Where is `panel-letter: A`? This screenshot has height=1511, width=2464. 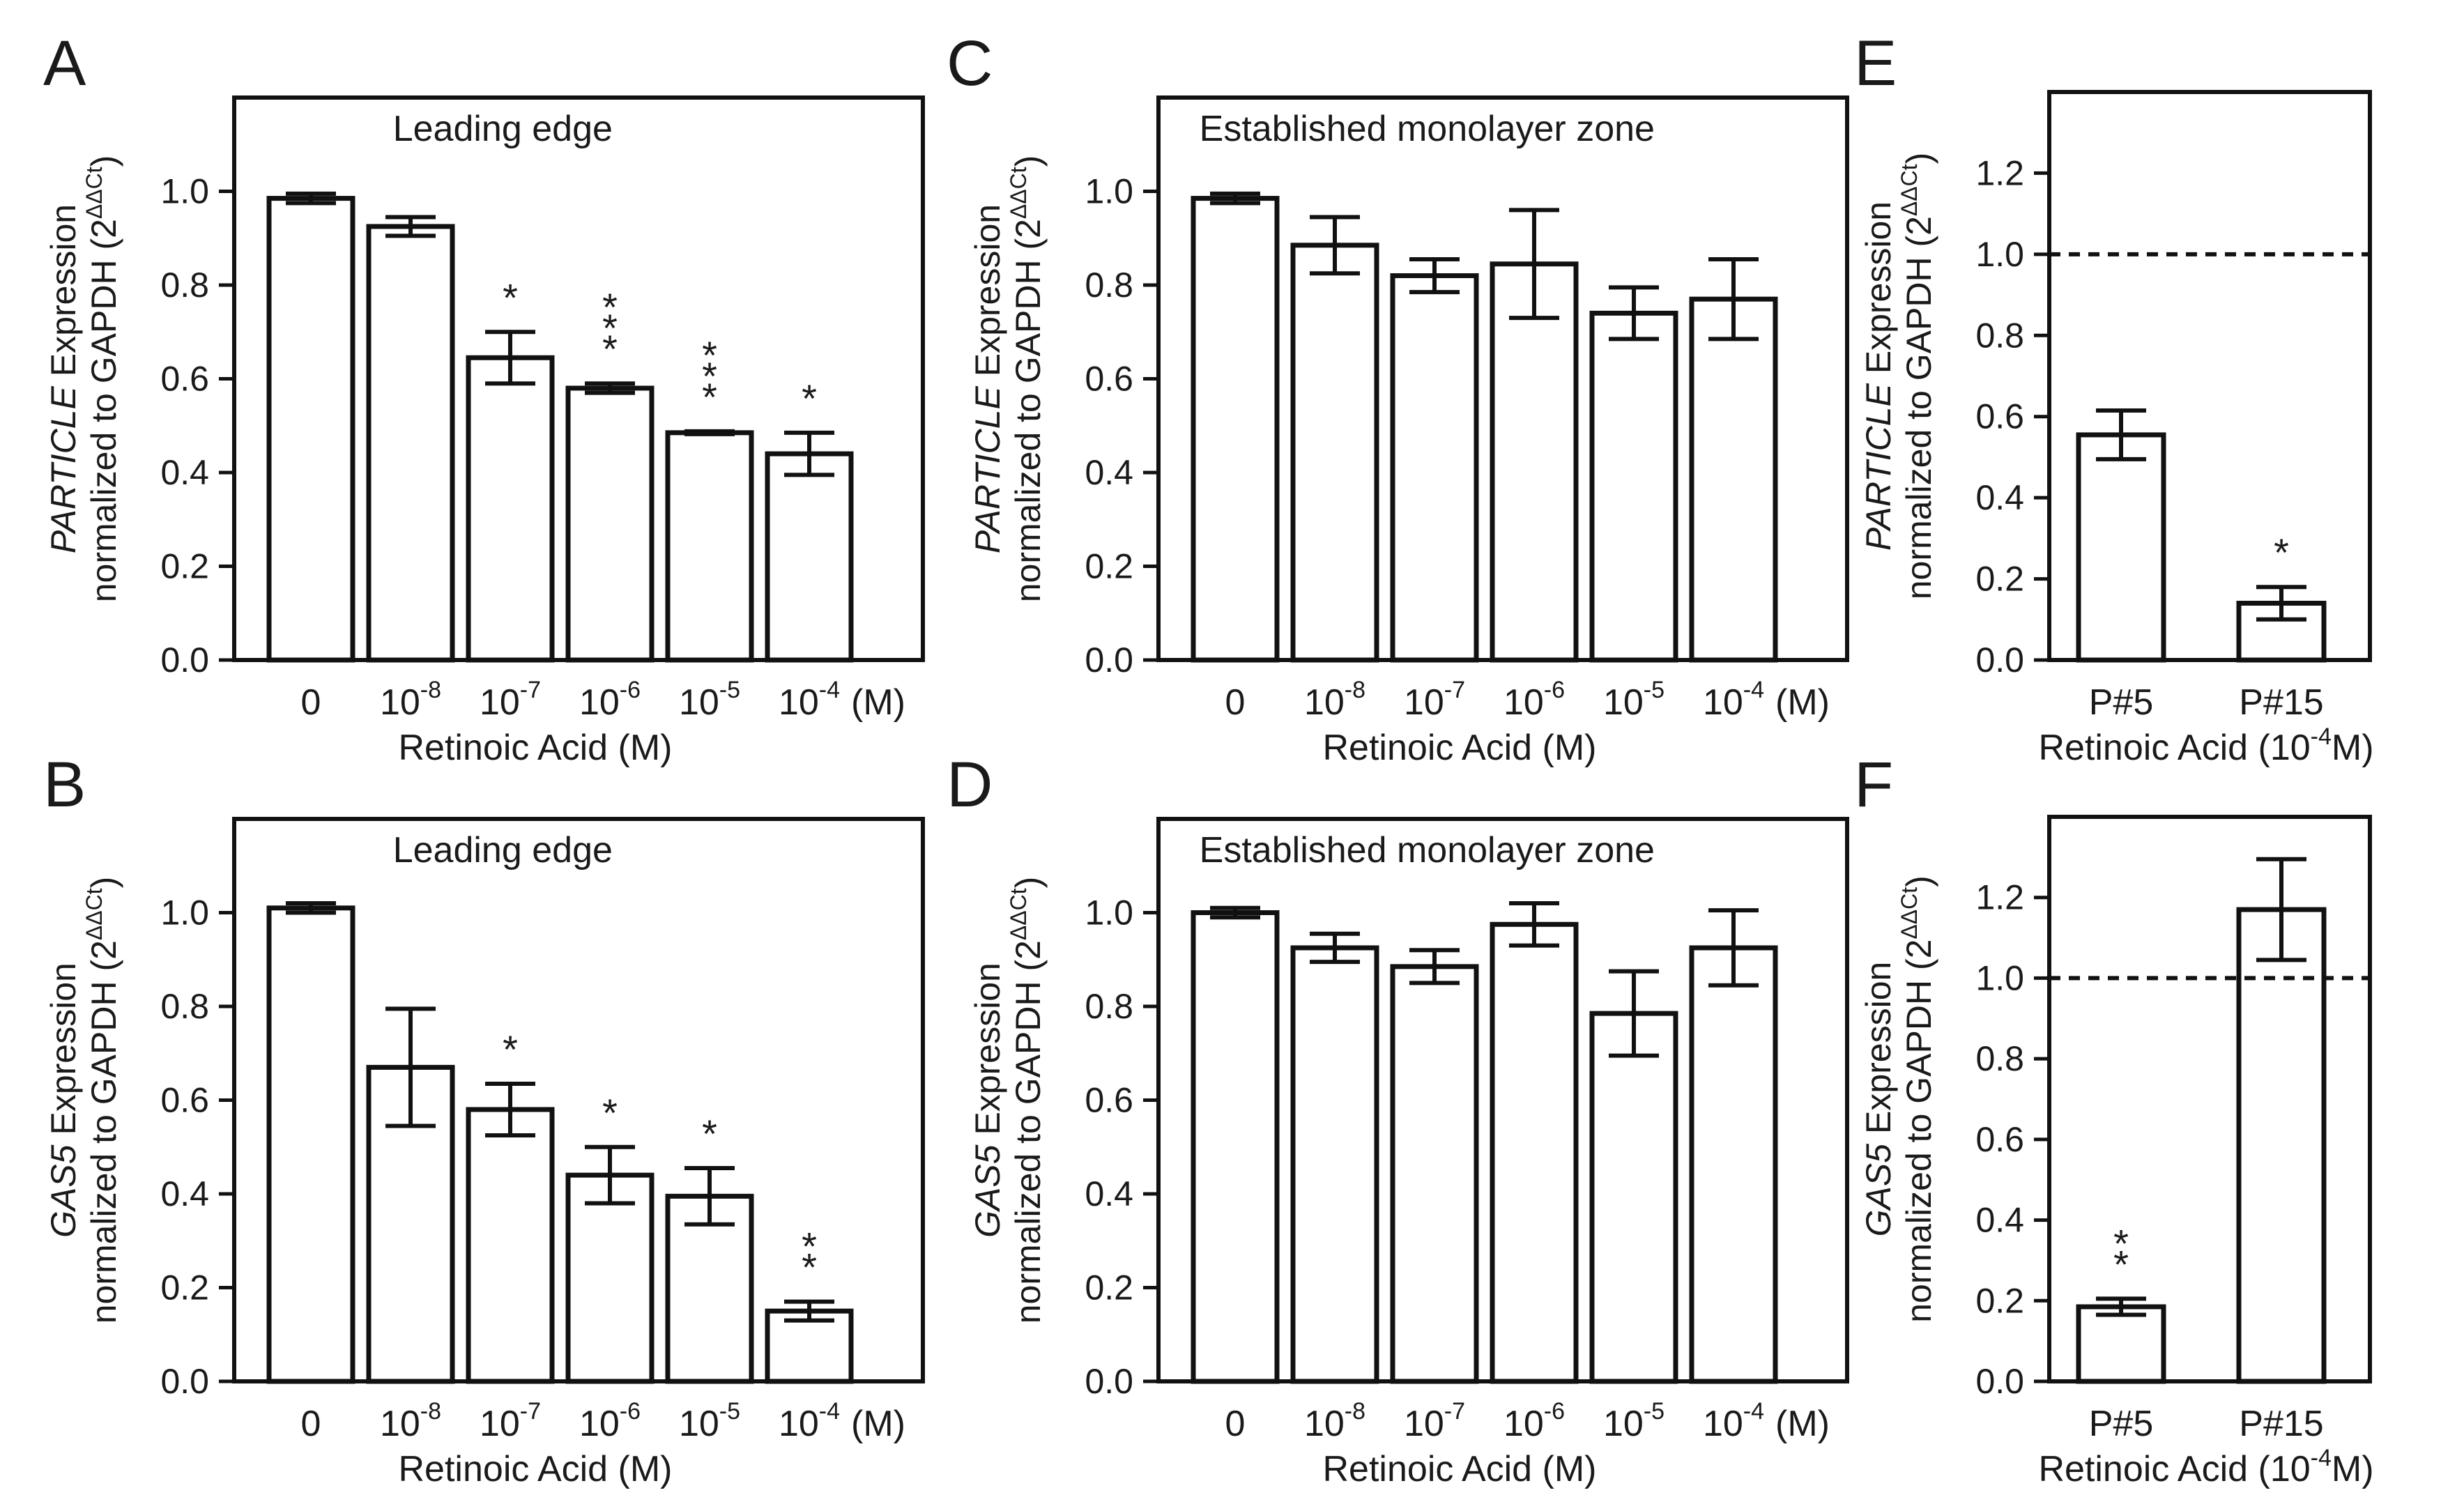 panel-letter: A is located at coordinates (64, 63).